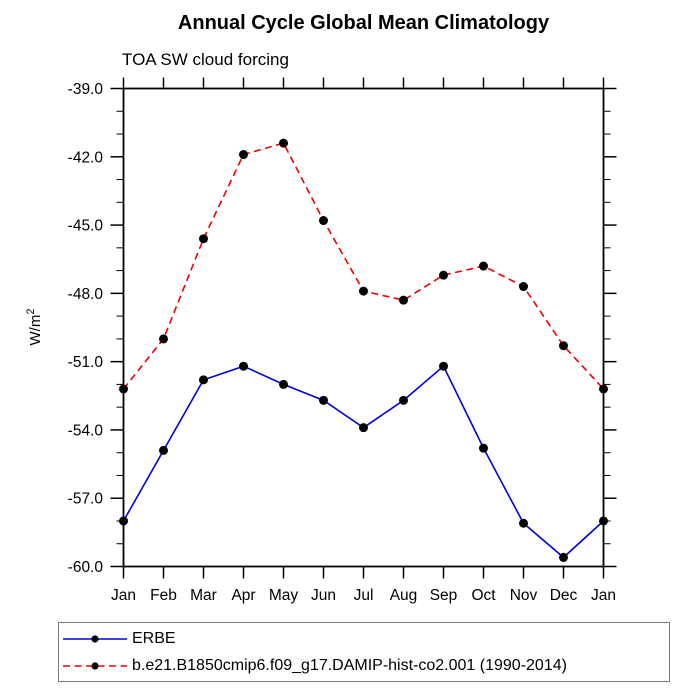 The height and width of the screenshot is (700, 700). Describe the element at coordinates (323, 595) in the screenshot. I see `x-tick-label: Jun` at that location.